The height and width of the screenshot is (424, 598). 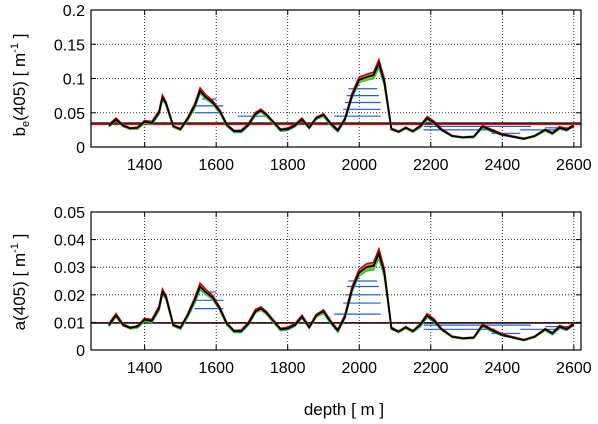 I want to click on y-tick-label: 0.2, so click(x=74, y=11).